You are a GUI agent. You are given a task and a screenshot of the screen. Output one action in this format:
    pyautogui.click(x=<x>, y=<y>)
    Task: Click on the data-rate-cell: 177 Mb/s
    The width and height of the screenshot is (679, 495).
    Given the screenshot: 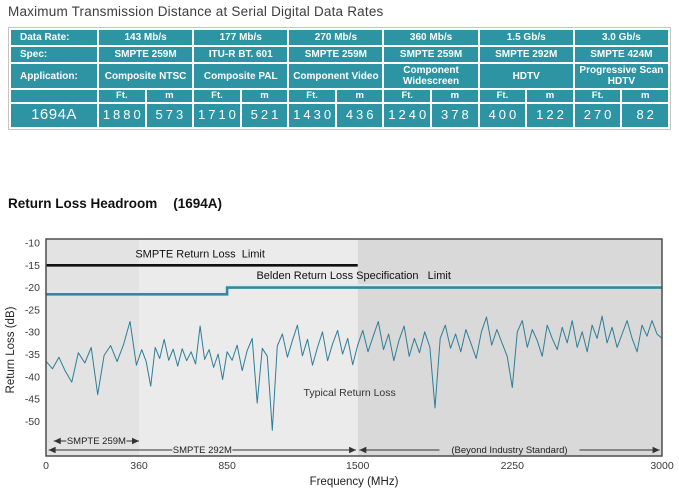 What is the action you would take?
    pyautogui.click(x=241, y=37)
    